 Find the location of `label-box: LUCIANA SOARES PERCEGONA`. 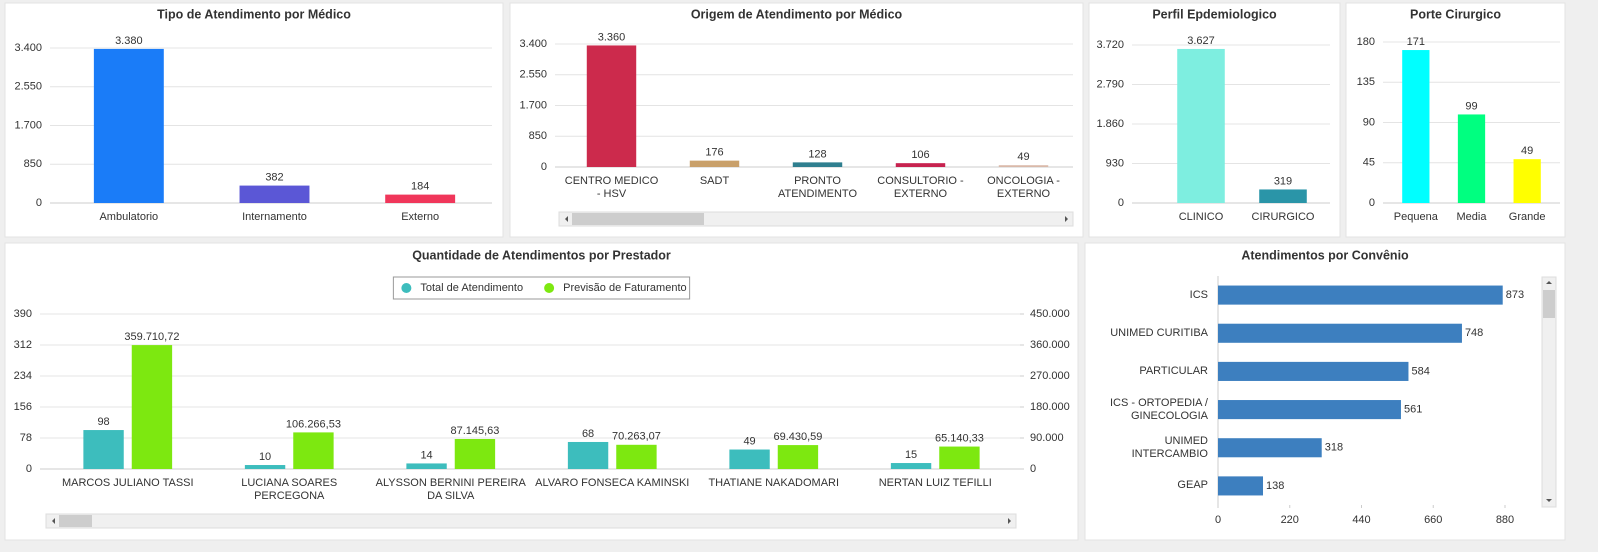

label-box: LUCIANA SOARES PERCEGONA is located at coordinates (289, 489).